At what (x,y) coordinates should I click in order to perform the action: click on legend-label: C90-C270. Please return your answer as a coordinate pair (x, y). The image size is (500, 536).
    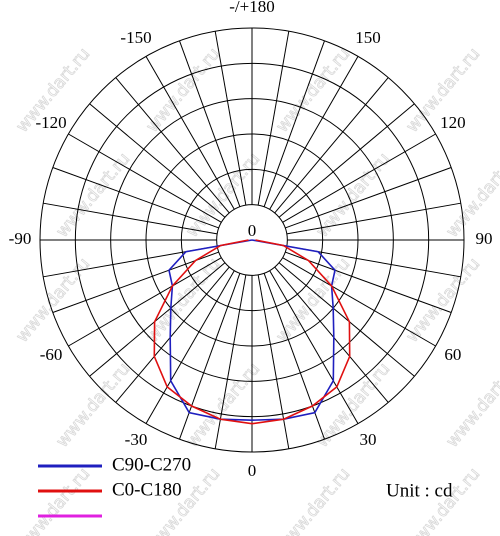
    Looking at the image, I should click on (151, 464).